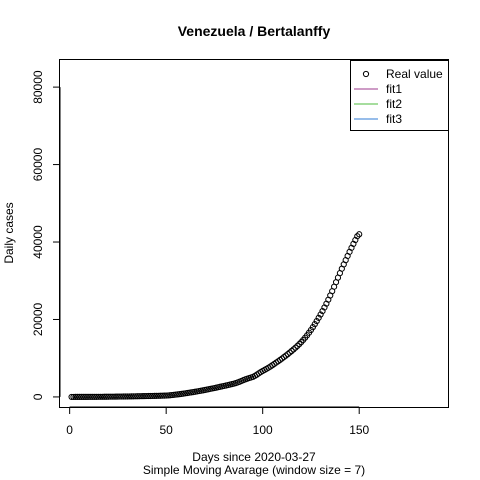 Image resolution: width=480 pixels, height=480 pixels. I want to click on chart-title: Venezuela / Bertalanffy, so click(254, 31).